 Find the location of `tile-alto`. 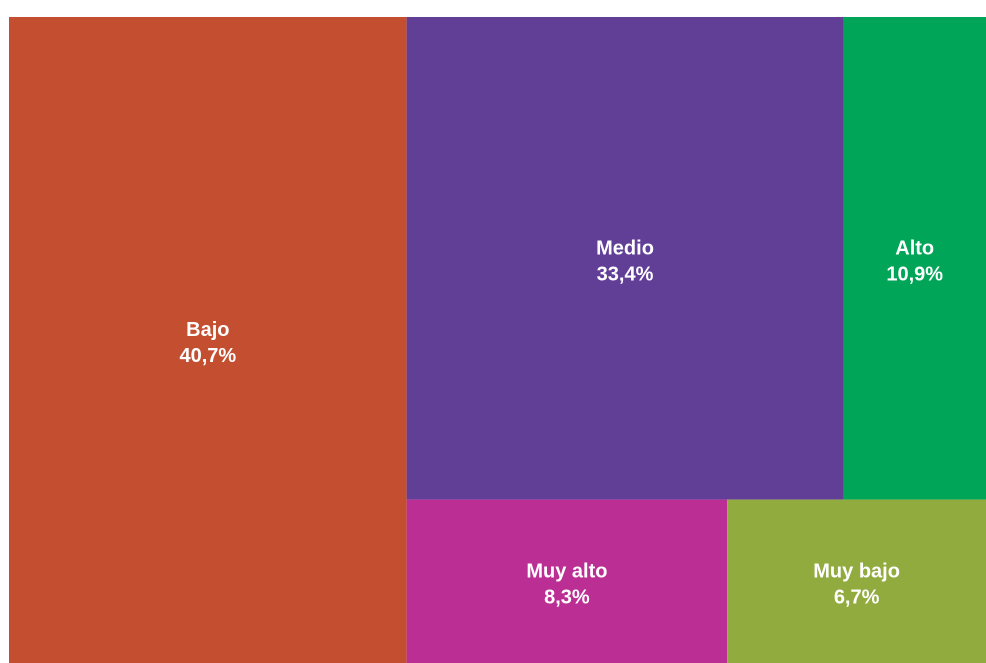

tile-alto is located at coordinates (914, 258).